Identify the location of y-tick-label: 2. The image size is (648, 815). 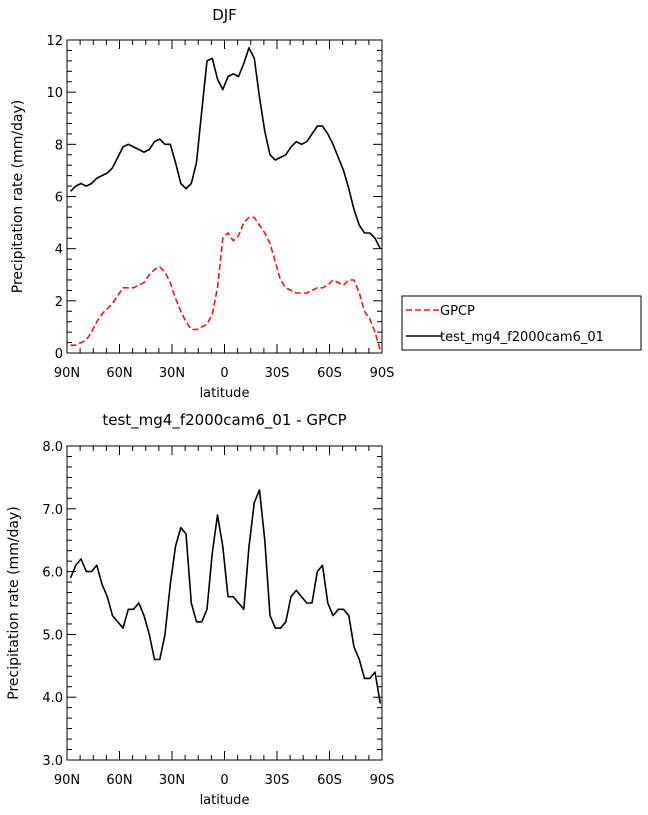
(59, 302).